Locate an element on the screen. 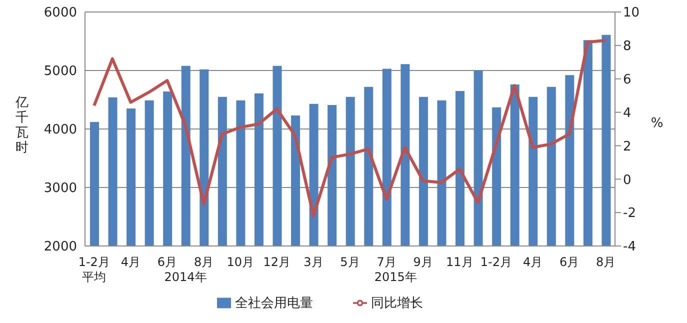 The image size is (687, 323). y2-axis-title: % is located at coordinates (657, 123).